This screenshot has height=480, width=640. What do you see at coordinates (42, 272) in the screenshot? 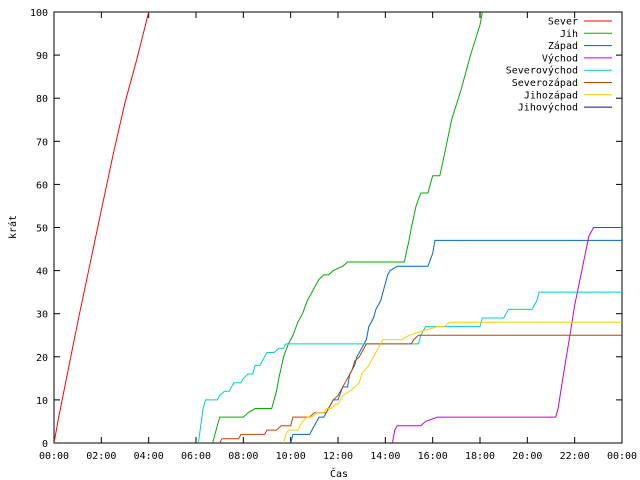
I see `y-tick-label: 40` at bounding box center [42, 272].